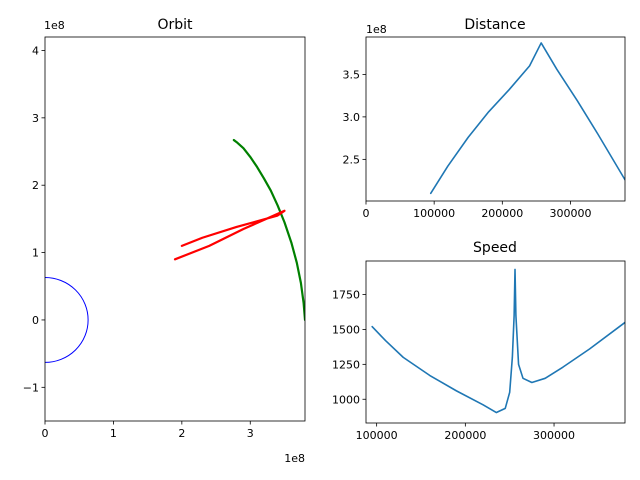 The width and height of the screenshot is (640, 480). Describe the element at coordinates (352, 74) in the screenshot. I see `distance-y-tick-label: 3.5` at that location.